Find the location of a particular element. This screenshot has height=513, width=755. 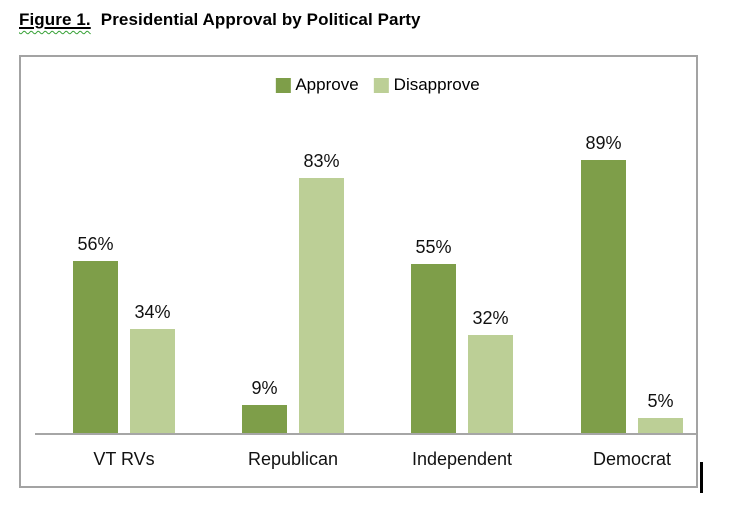

category-label-democrat: Democrat is located at coordinates (632, 459).